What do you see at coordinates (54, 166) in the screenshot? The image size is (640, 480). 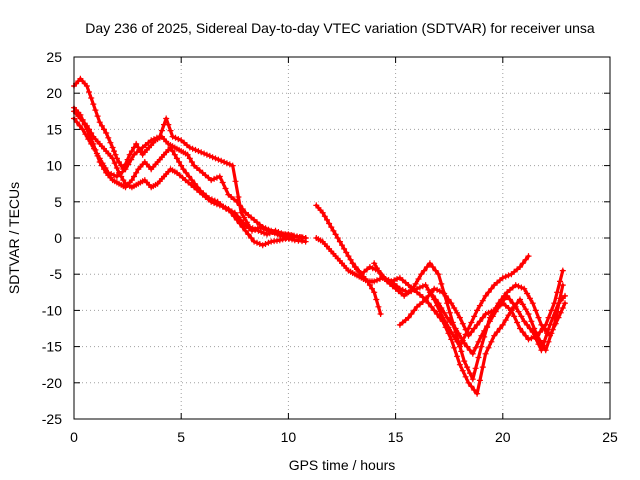 I see `y-tick-label: 10` at bounding box center [54, 166].